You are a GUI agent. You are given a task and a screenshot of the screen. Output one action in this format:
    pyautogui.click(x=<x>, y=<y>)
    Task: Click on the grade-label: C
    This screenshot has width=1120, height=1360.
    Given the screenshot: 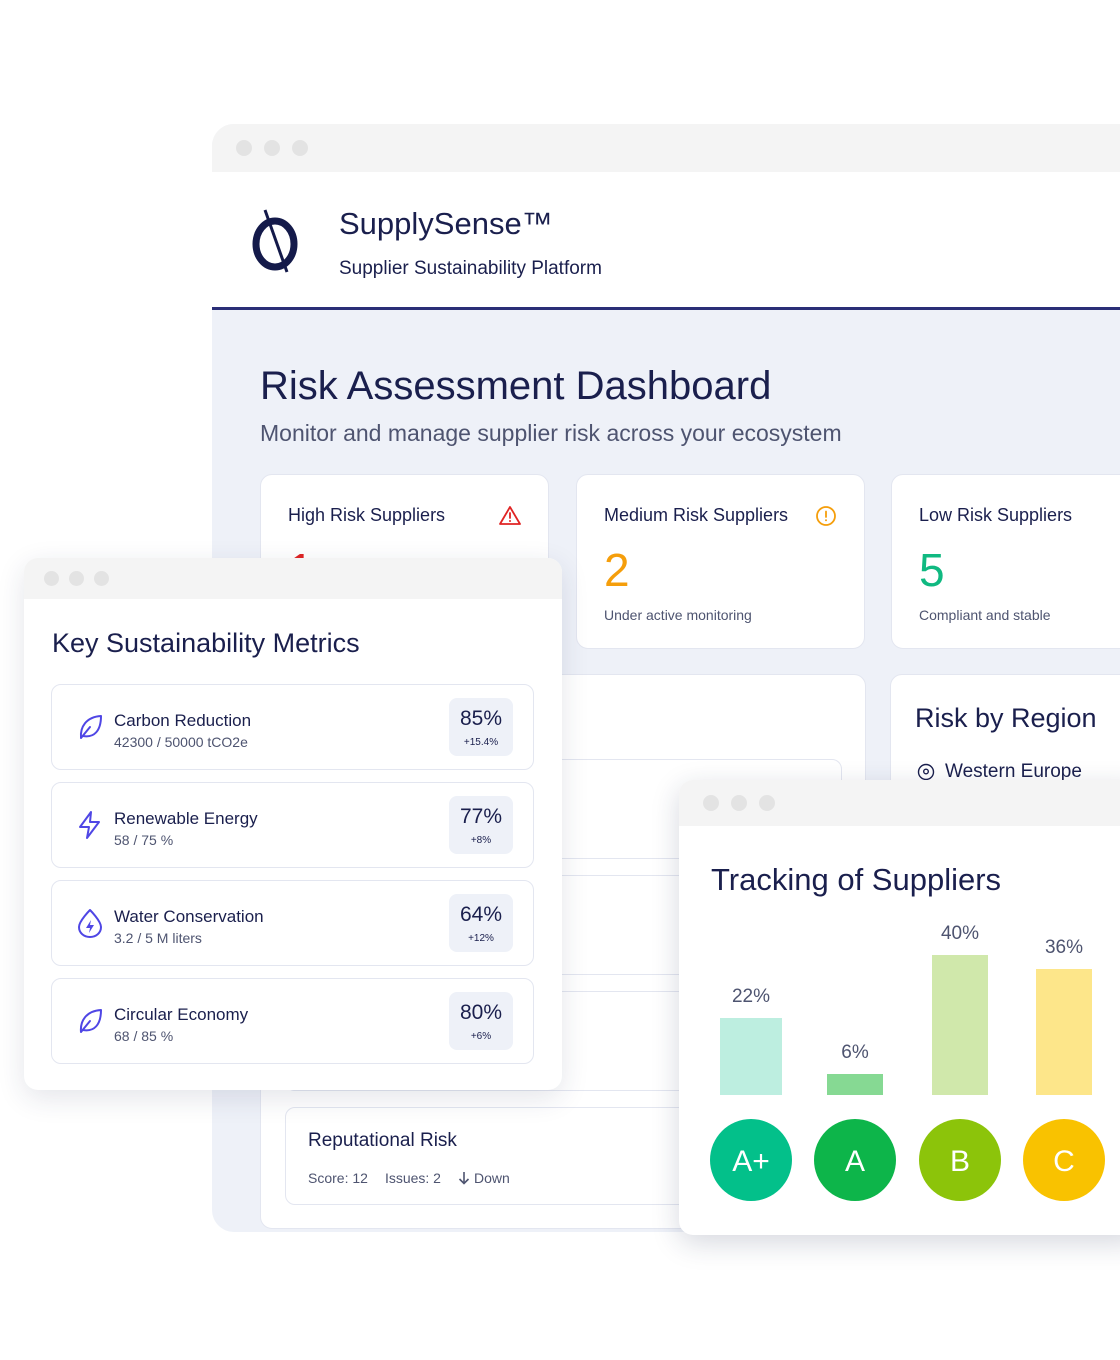 What is the action you would take?
    pyautogui.click(x=1064, y=1161)
    